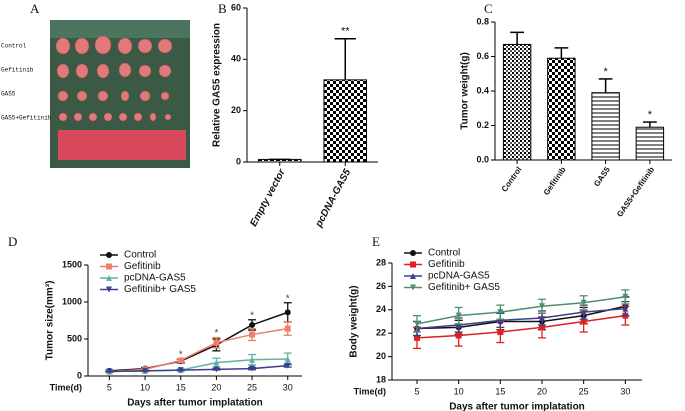 This screenshot has width=685, height=411. I want to click on x-tick-label: Control, so click(512, 179).